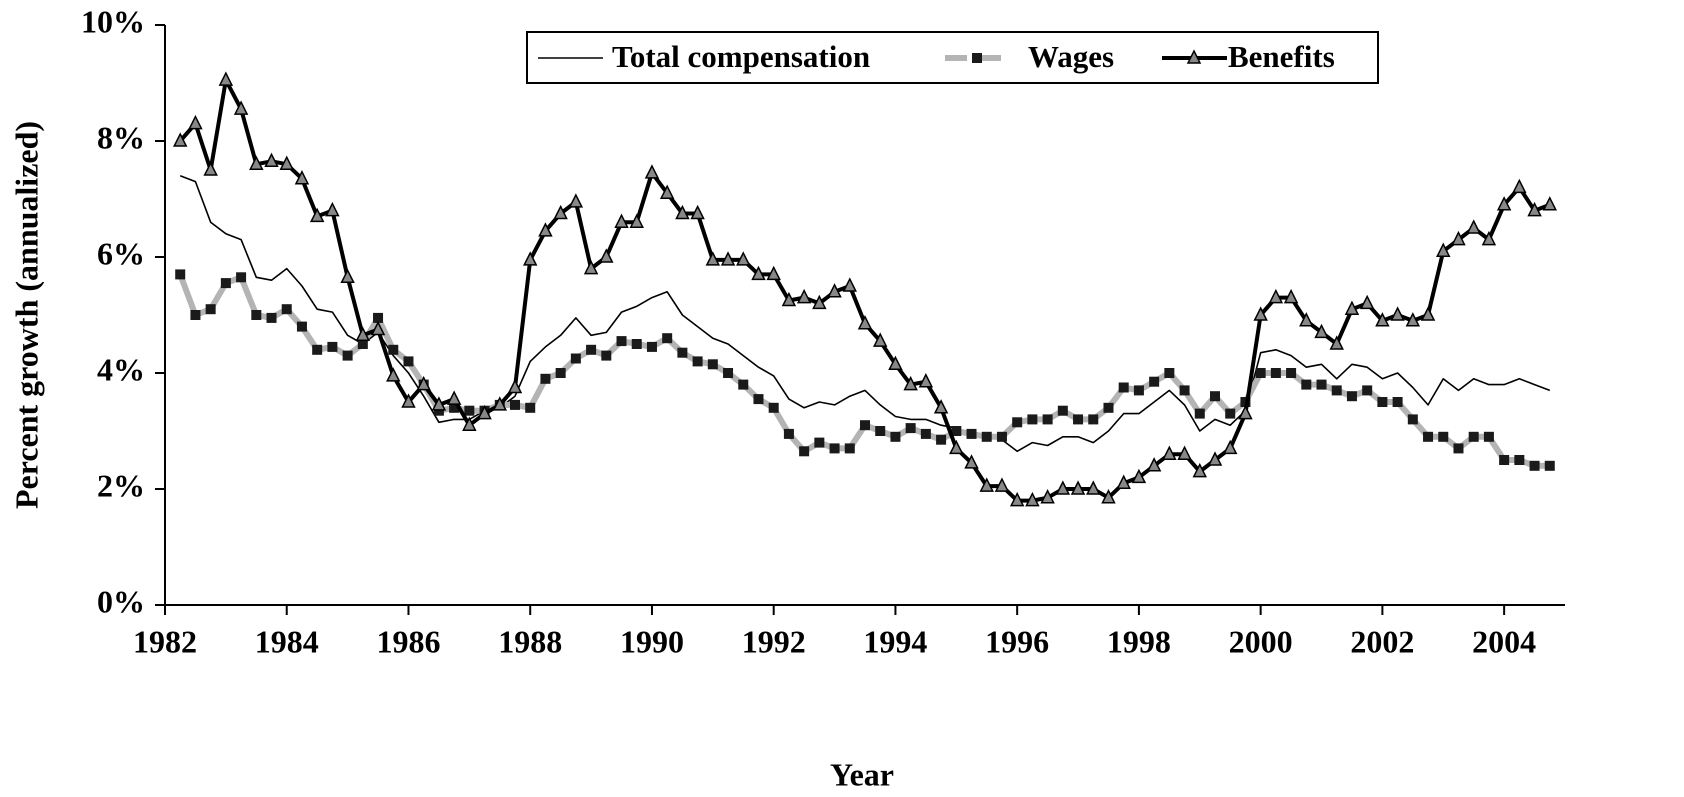 The height and width of the screenshot is (797, 1684). I want to click on legend-label: Wages, so click(1071, 56).